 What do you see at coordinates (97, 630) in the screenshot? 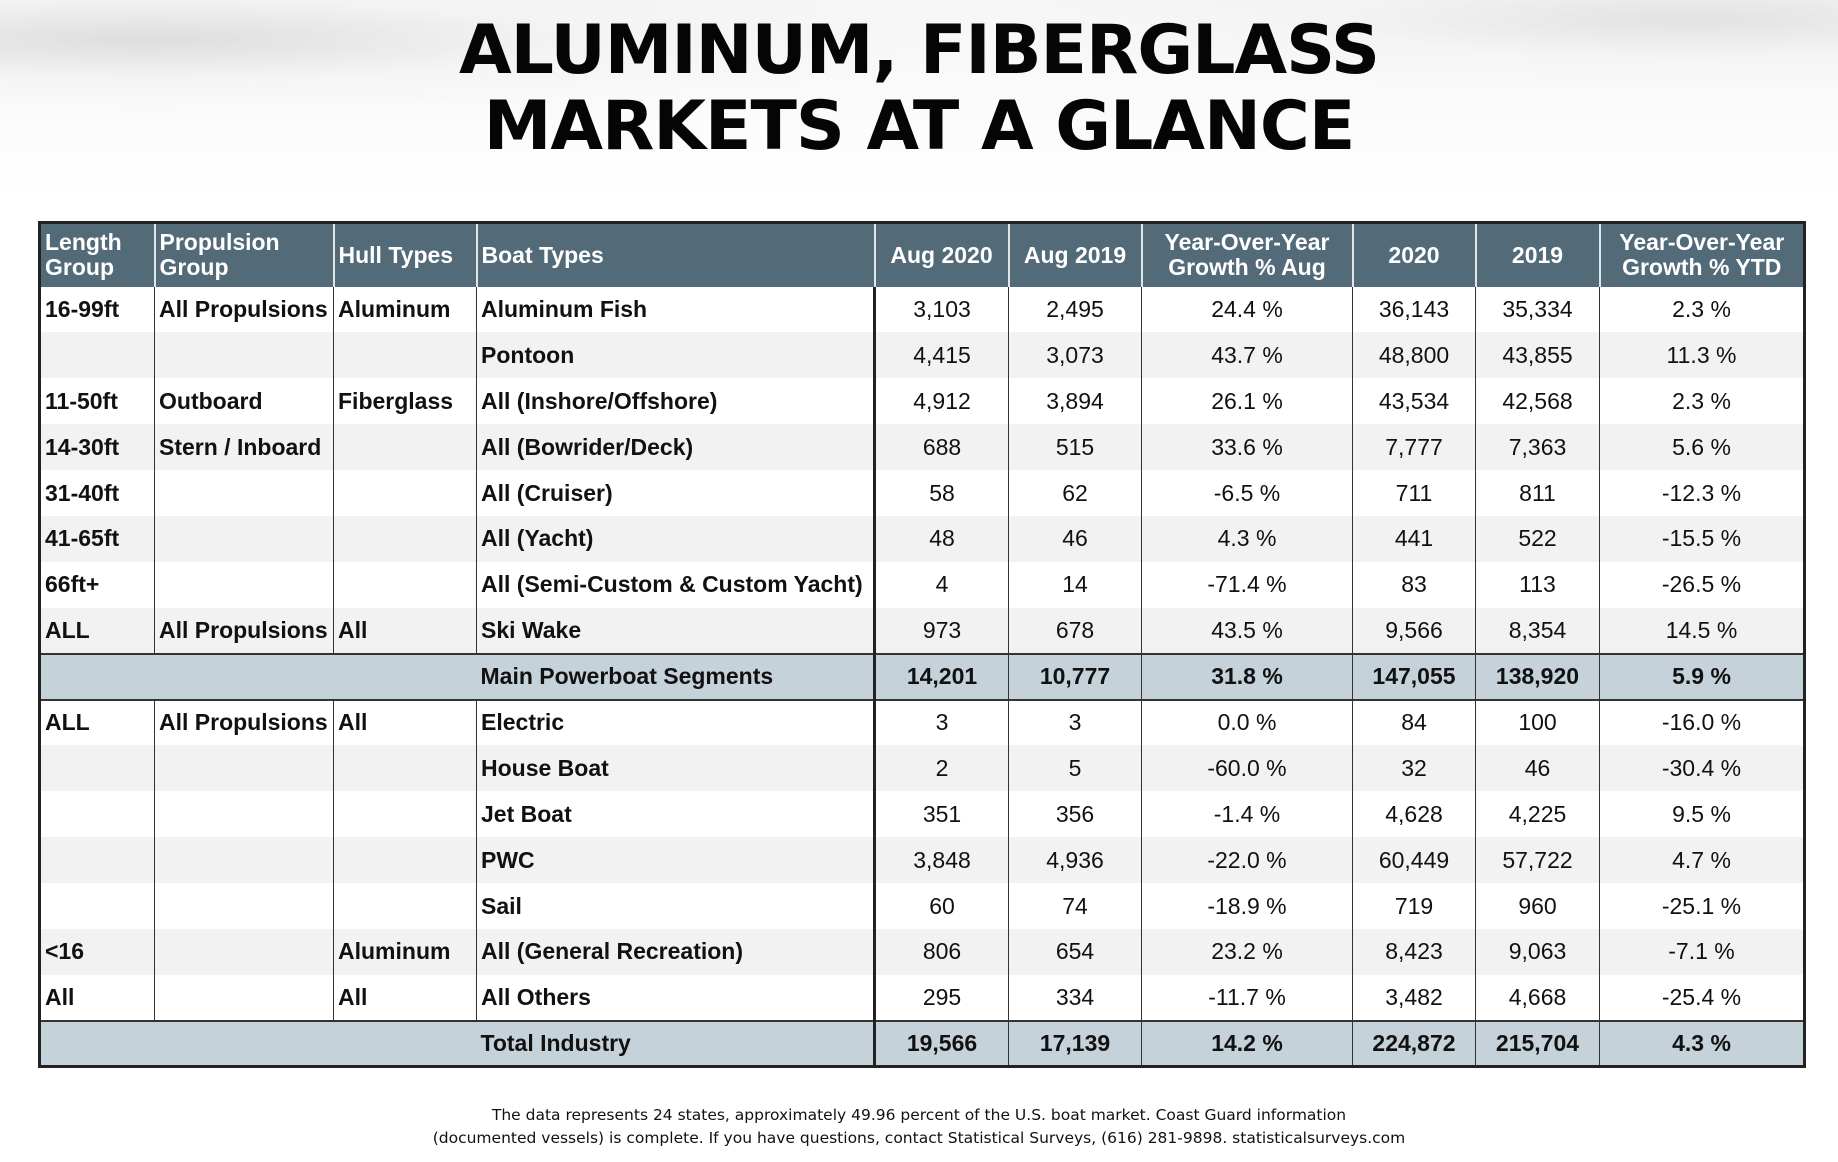
I see `cell-length: ALL` at bounding box center [97, 630].